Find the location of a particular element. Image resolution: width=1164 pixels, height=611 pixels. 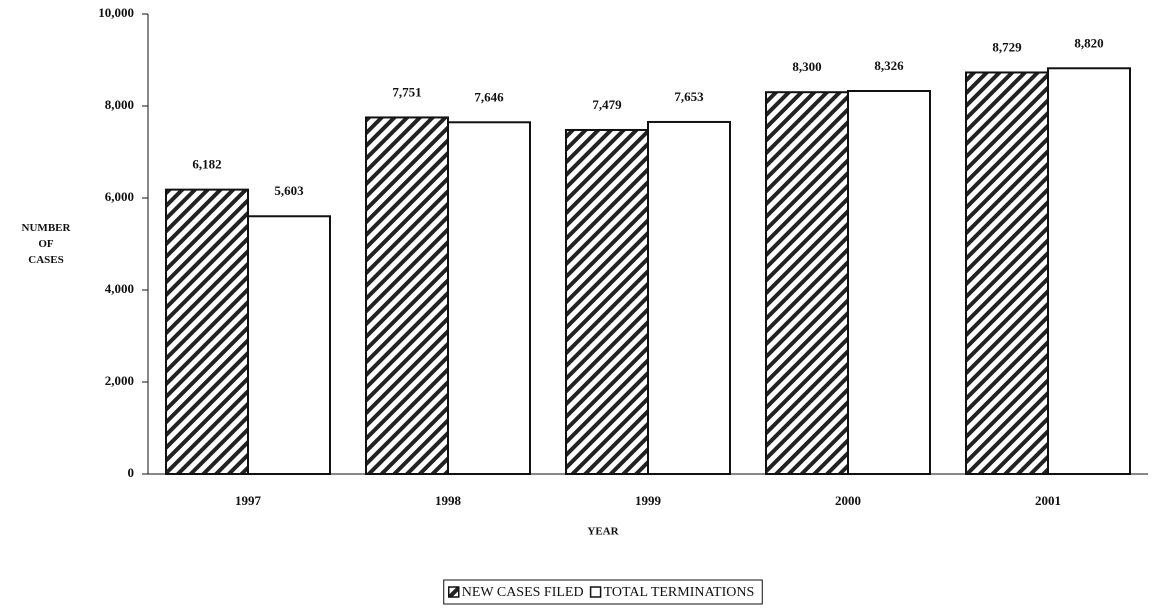

y-tick-label: 2,000 is located at coordinates (119, 380).